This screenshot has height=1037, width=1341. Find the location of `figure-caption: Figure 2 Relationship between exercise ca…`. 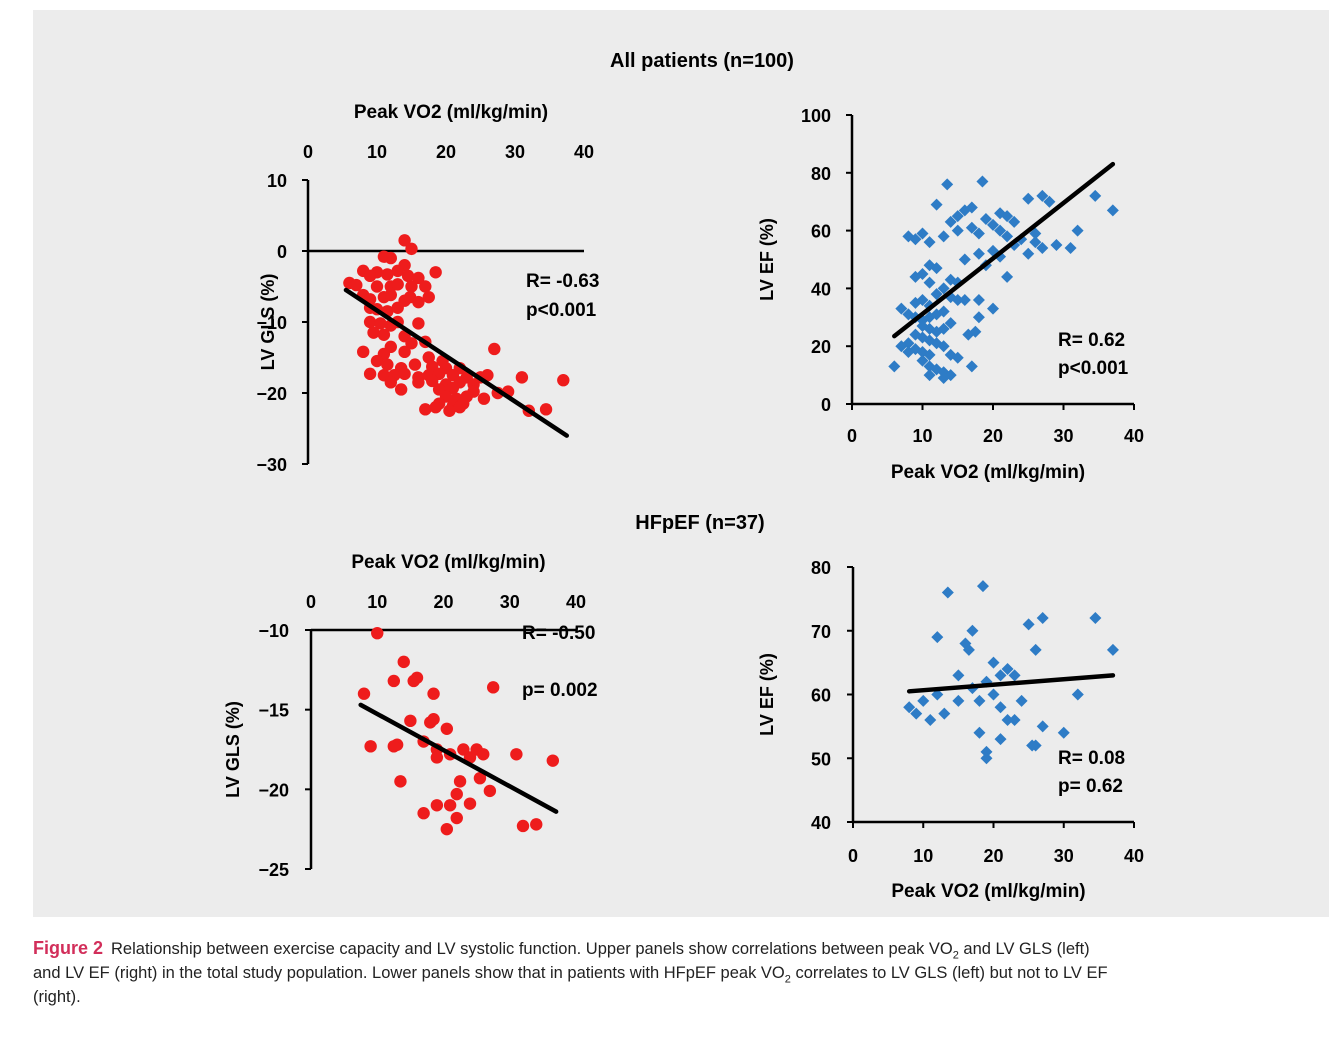

figure-caption: Figure 2 Relationship between exercise ca… is located at coordinates (682, 972).